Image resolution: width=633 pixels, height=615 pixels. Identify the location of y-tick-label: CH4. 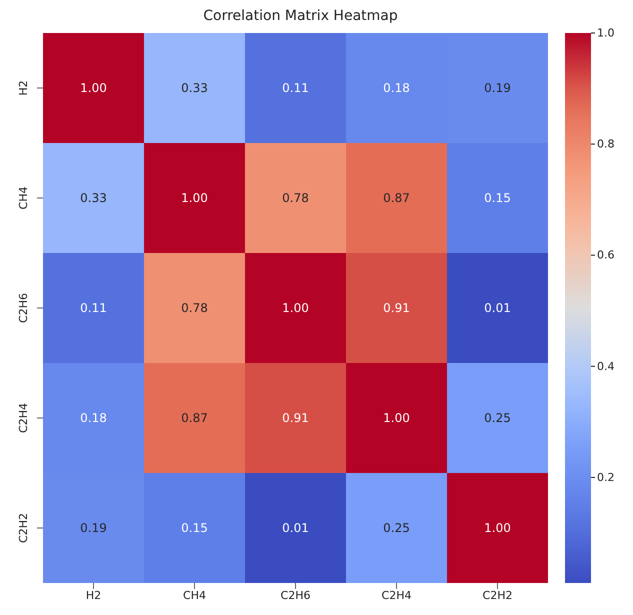
(23, 198).